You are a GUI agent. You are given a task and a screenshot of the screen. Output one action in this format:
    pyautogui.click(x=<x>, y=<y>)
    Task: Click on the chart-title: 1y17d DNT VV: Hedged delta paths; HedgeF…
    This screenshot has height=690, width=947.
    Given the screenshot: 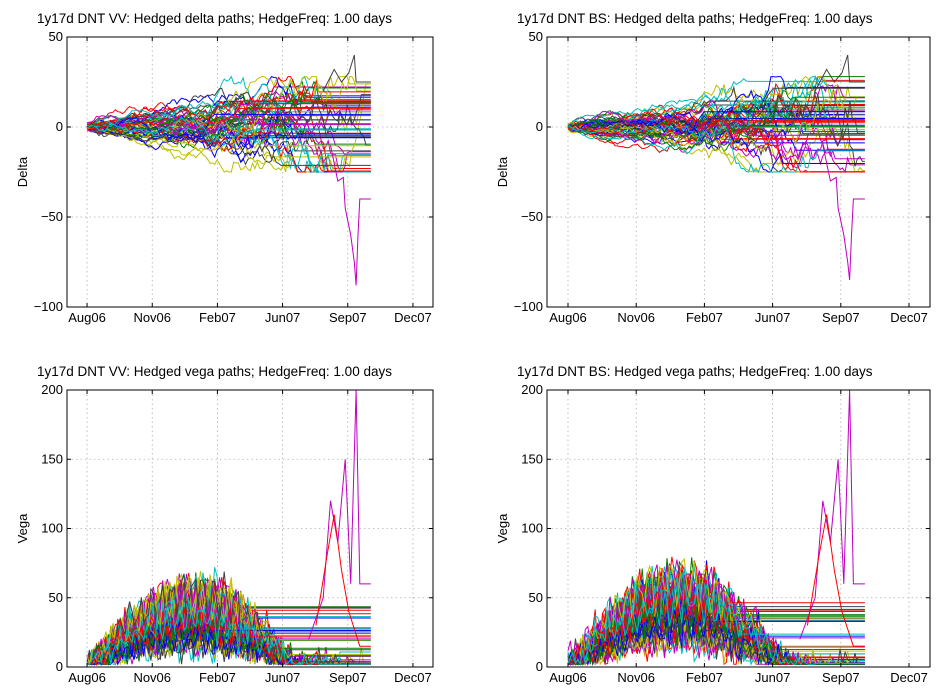 What is the action you would take?
    pyautogui.click(x=214, y=18)
    